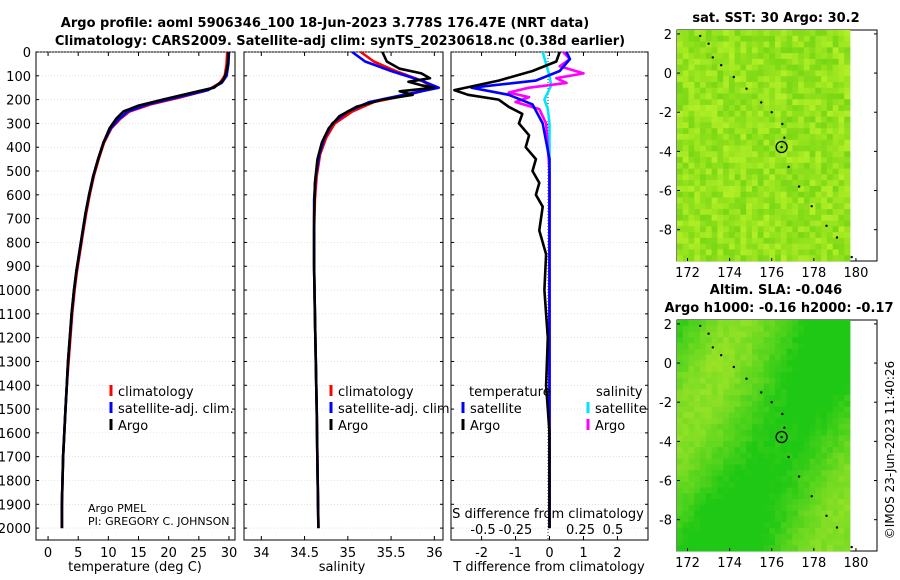 The image size is (900, 580). Describe the element at coordinates (775, 18) in the screenshot. I see `sst-map-title: sat. SST: 30 Argo: 30.2` at that location.